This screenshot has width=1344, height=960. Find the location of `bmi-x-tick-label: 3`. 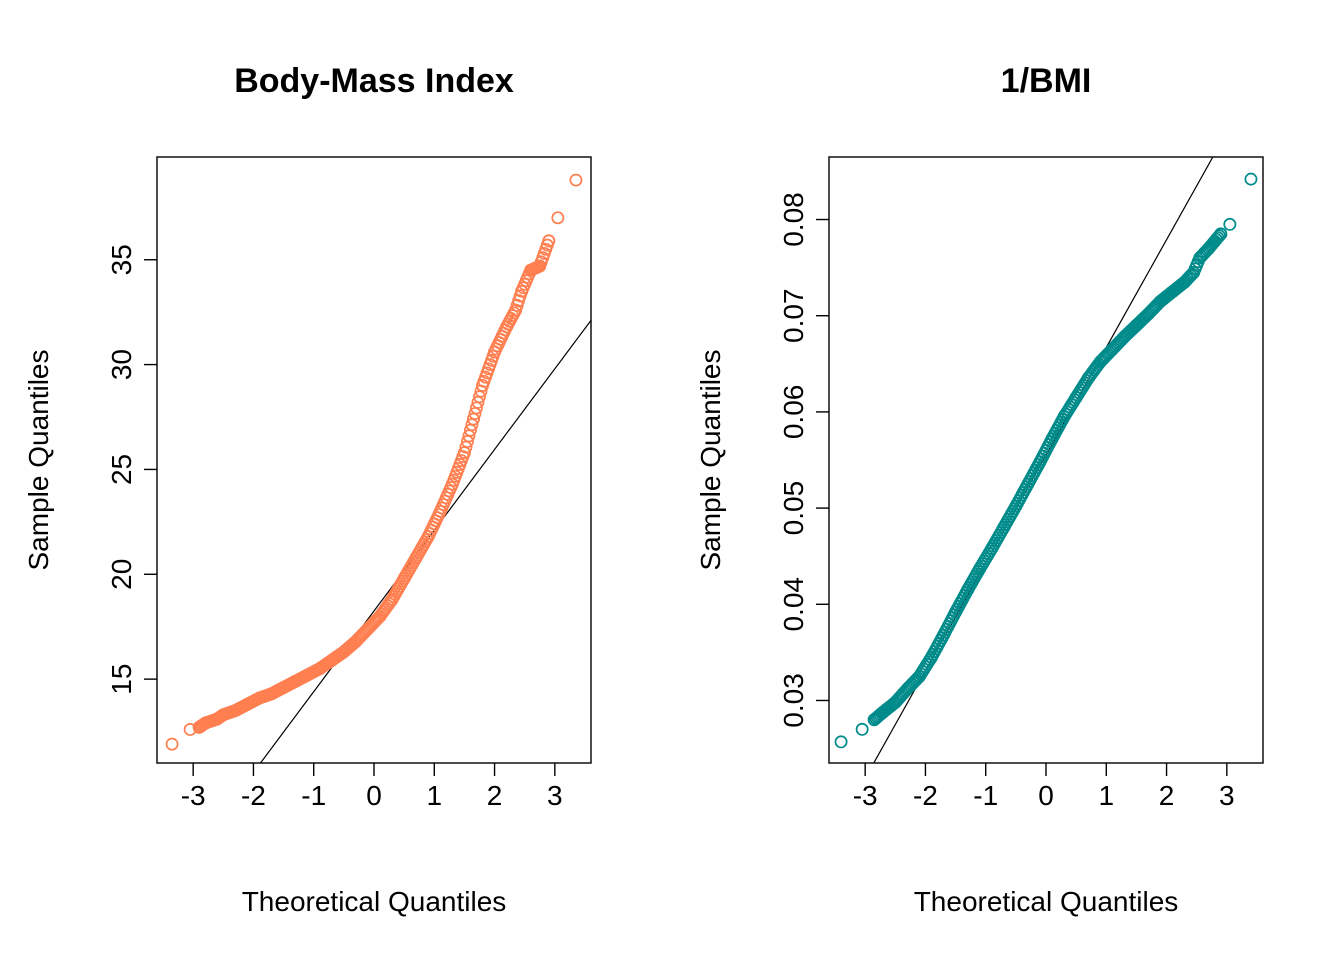

bmi-x-tick-label: 3 is located at coordinates (555, 795).